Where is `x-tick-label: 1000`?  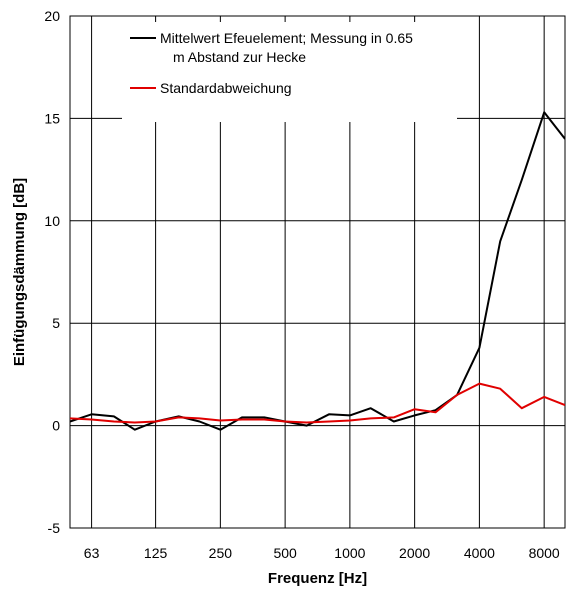 x-tick-label: 1000 is located at coordinates (349, 553).